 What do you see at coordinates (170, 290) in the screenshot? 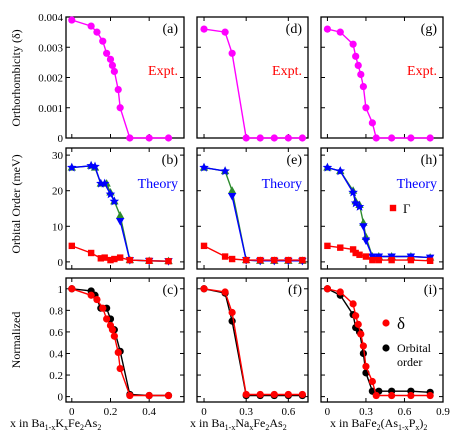
I see `panel-label: (c)` at bounding box center [170, 290].